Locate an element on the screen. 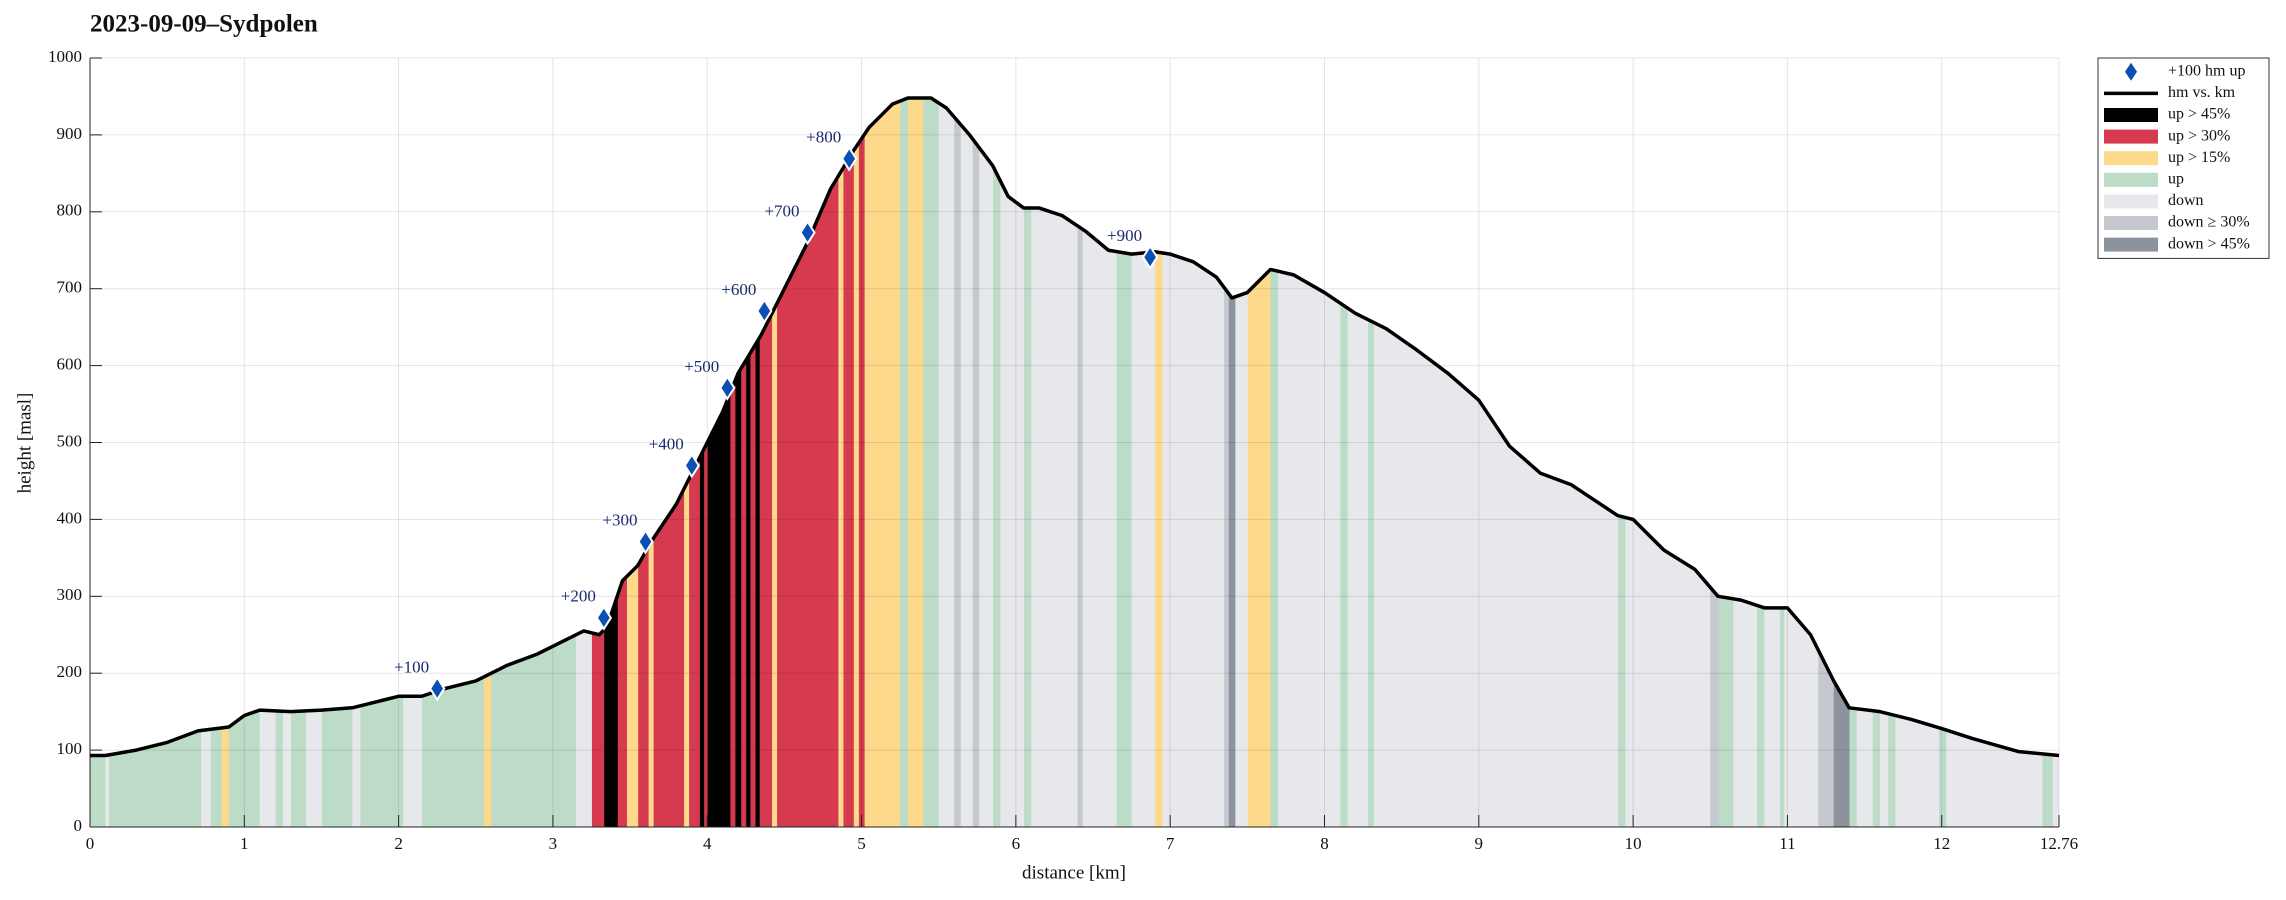 Image resolution: width=2286 pixels, height=900 pixels. legend-label: up > 30% is located at coordinates (2199, 135).